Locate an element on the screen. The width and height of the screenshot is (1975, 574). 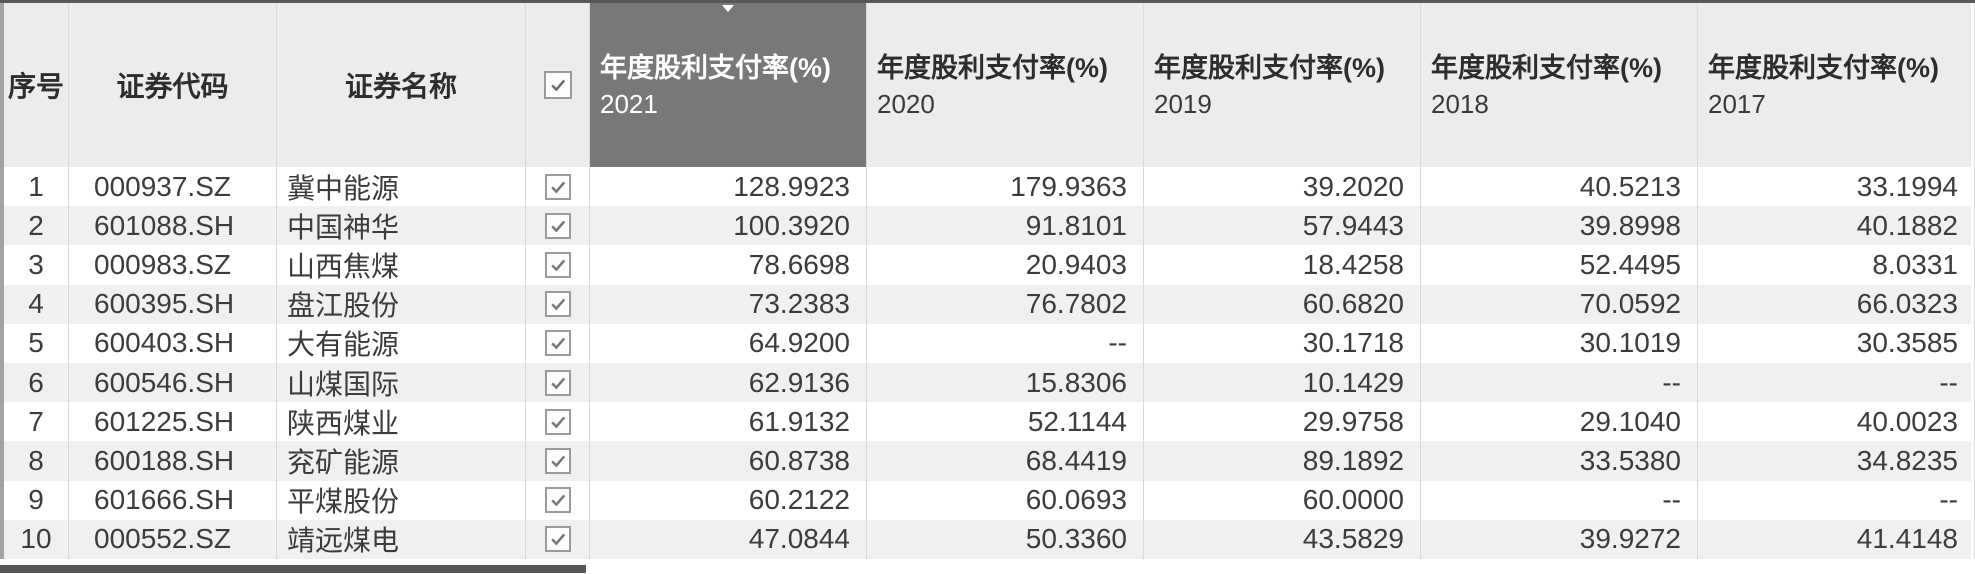
year-label: 2018 is located at coordinates (1460, 103).